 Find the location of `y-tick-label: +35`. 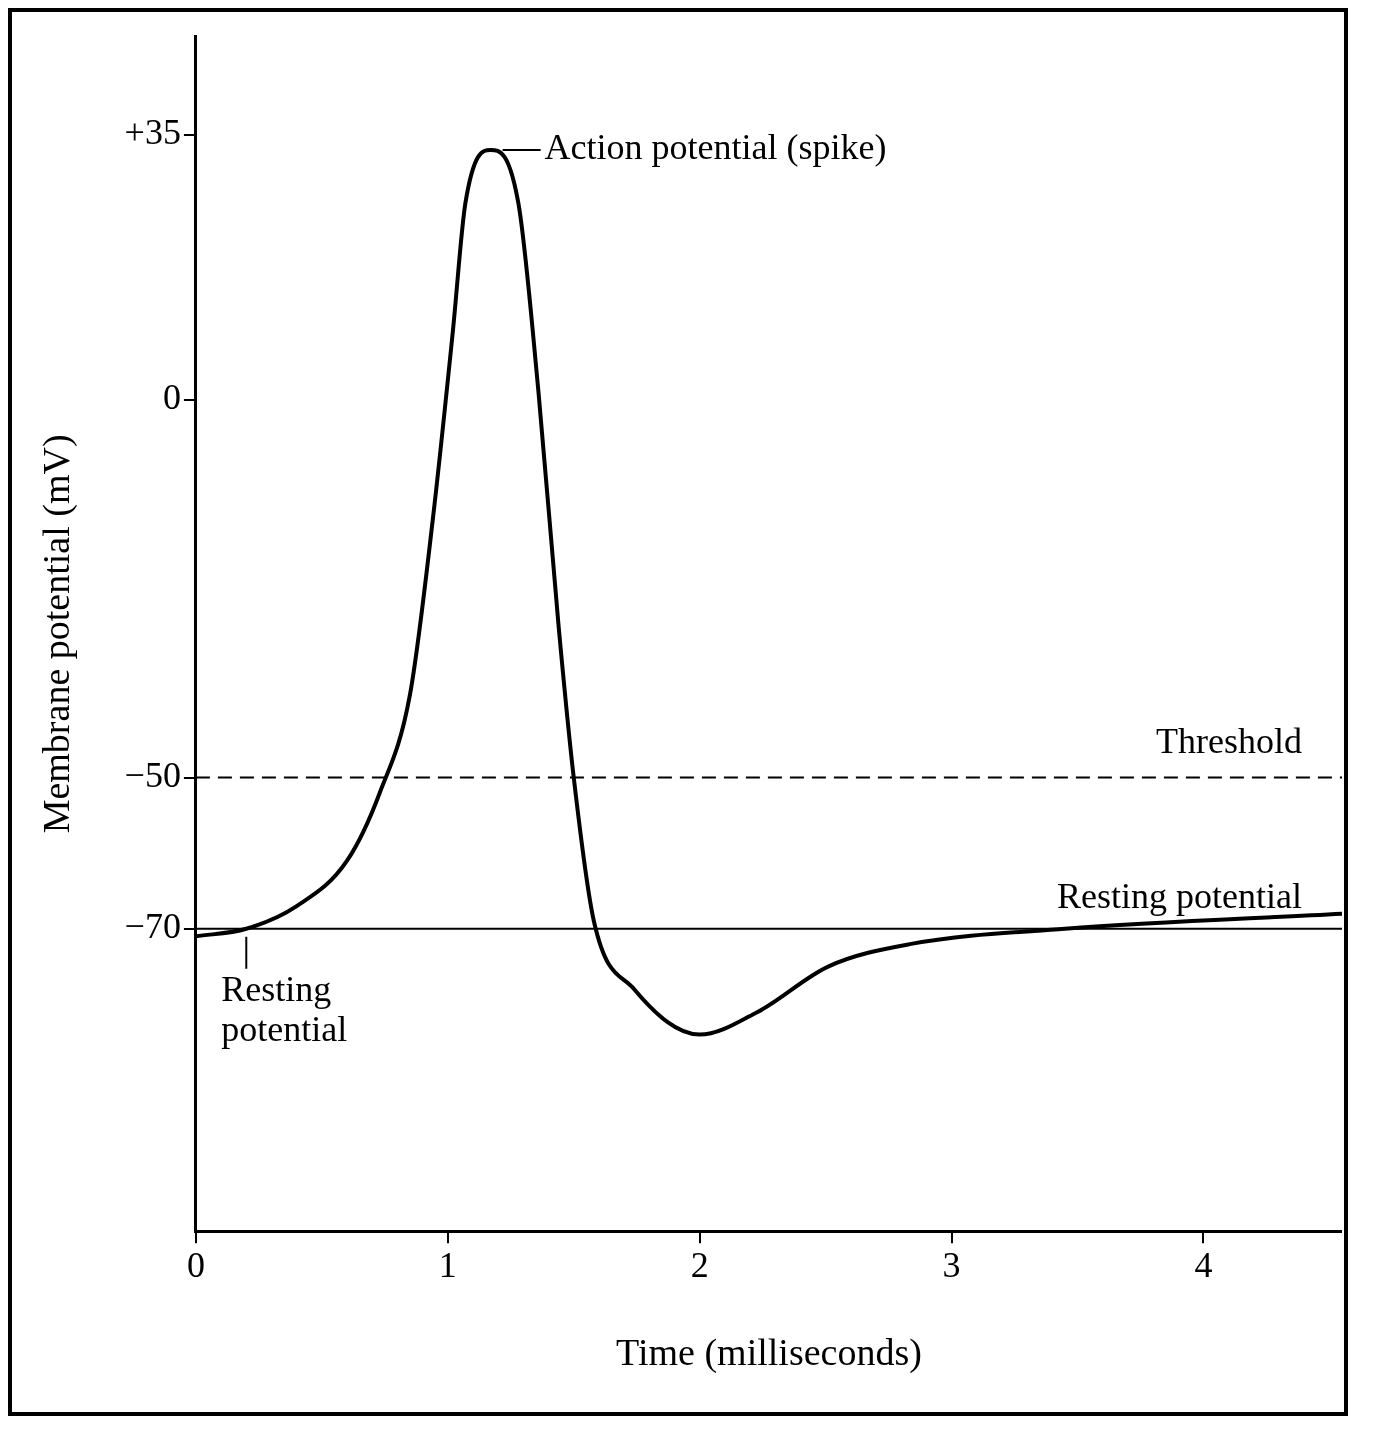

y-tick-label: +35 is located at coordinates (152, 132).